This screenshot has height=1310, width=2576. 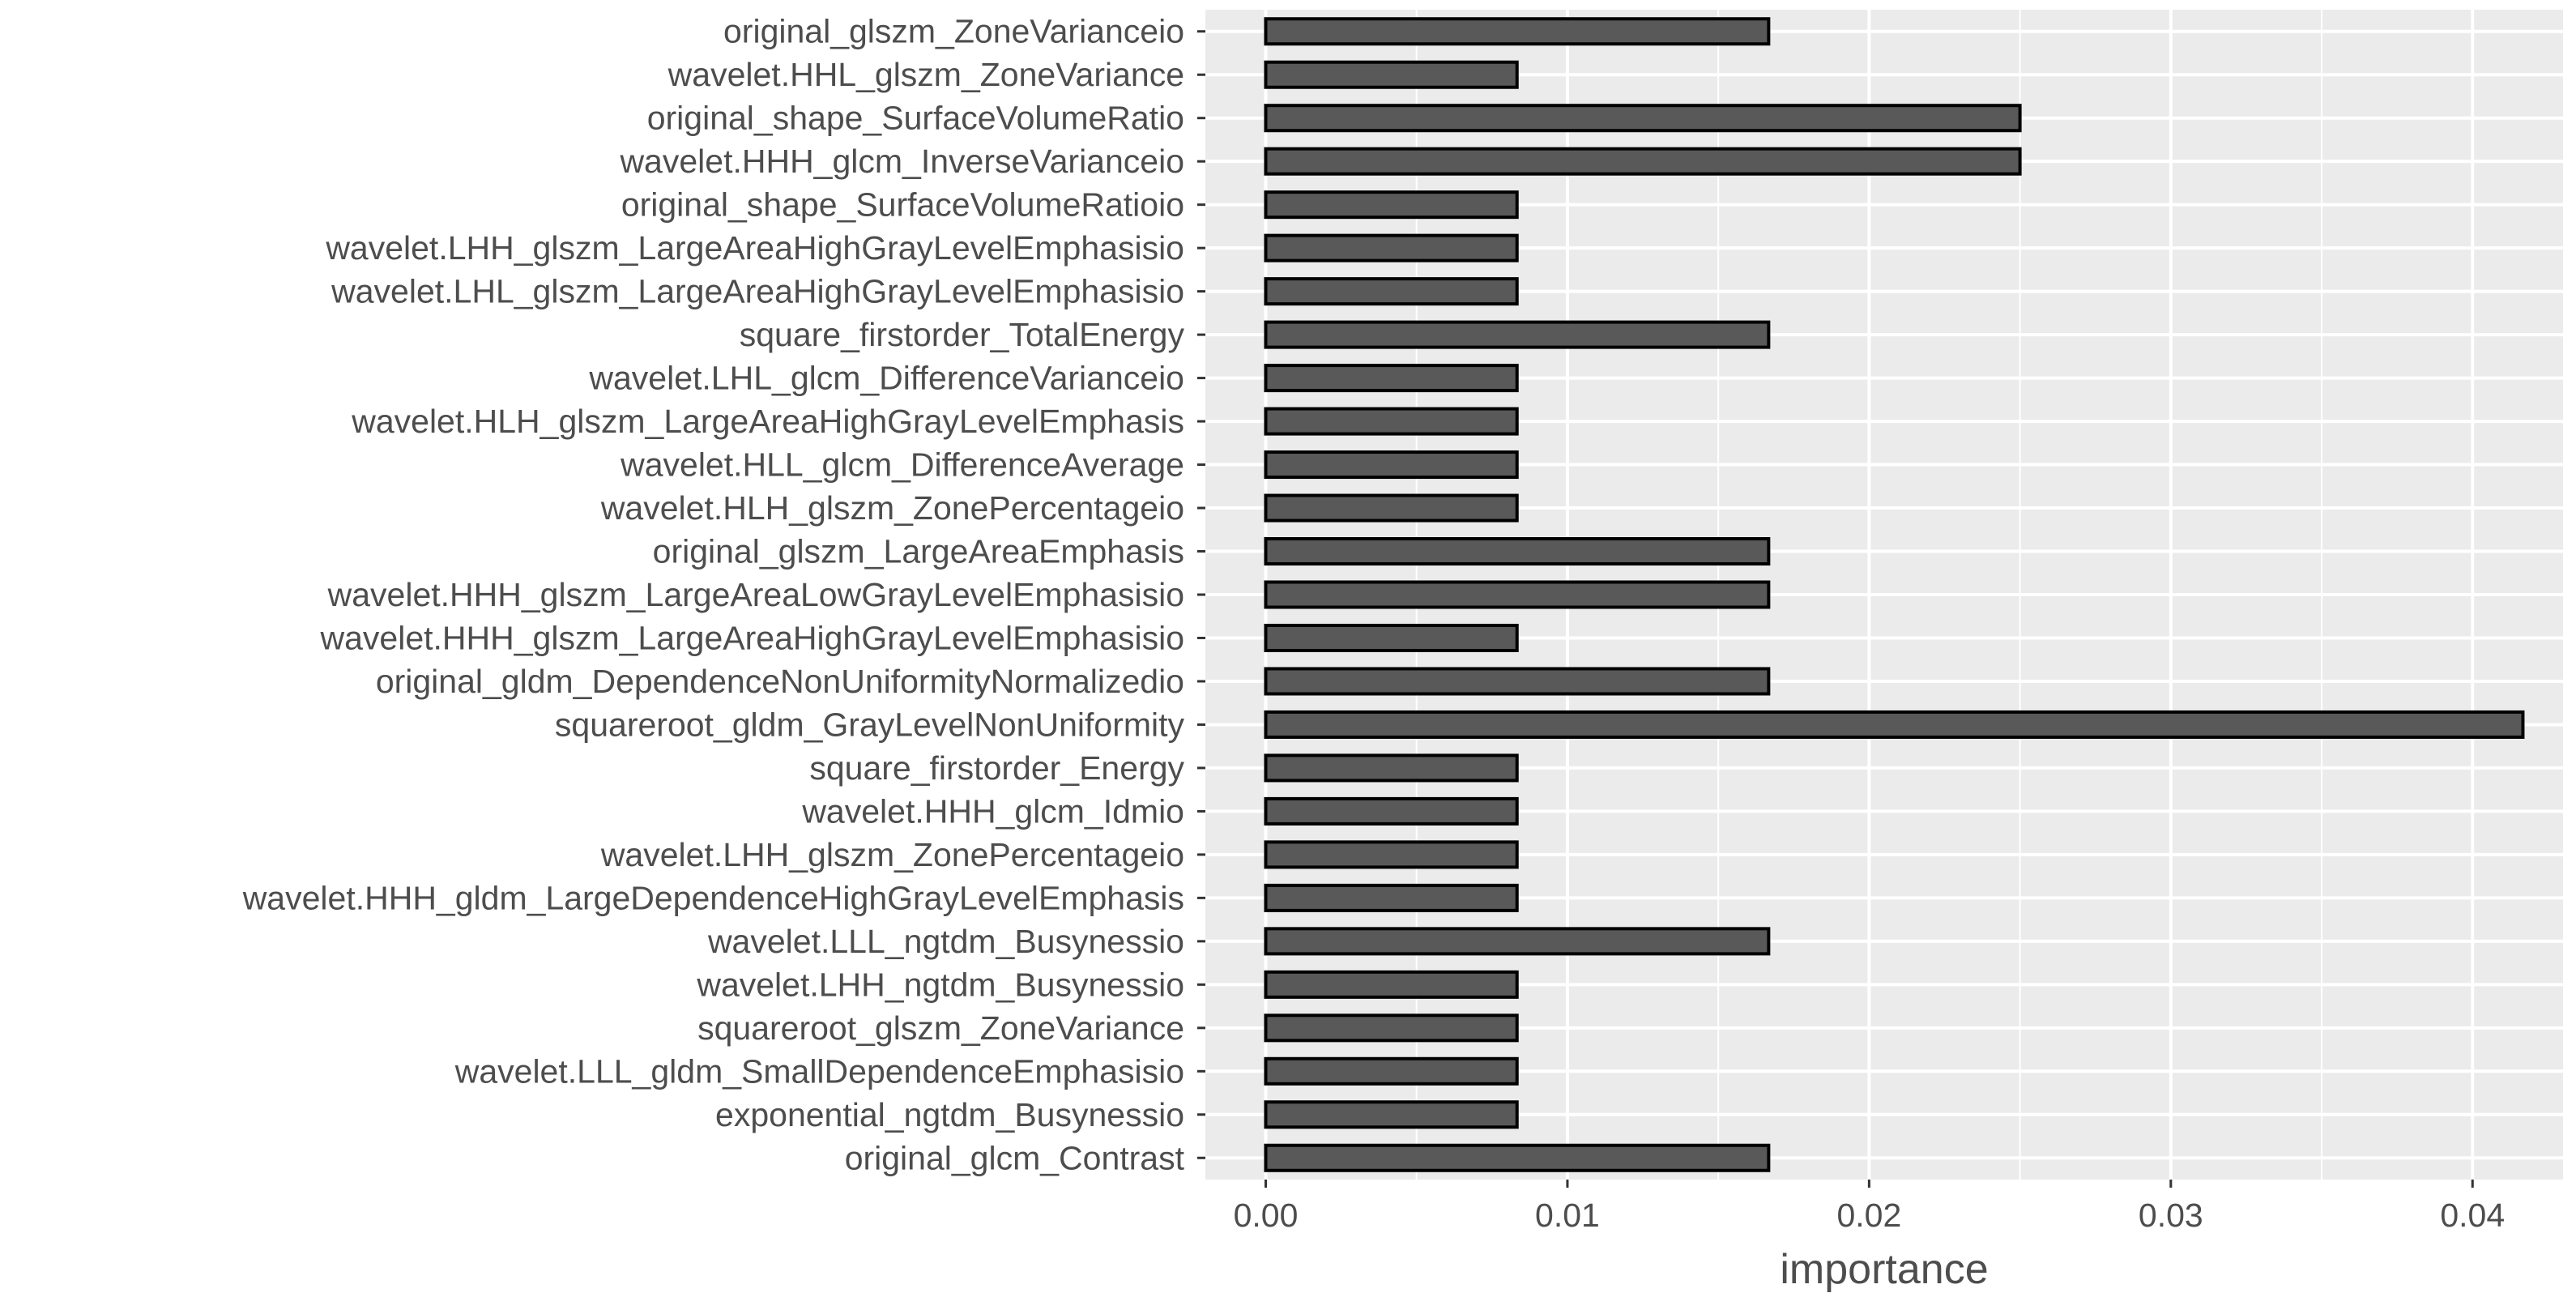 I want to click on y-tick-label: wavelet.HHH_glcm_Idmio, so click(x=992, y=811).